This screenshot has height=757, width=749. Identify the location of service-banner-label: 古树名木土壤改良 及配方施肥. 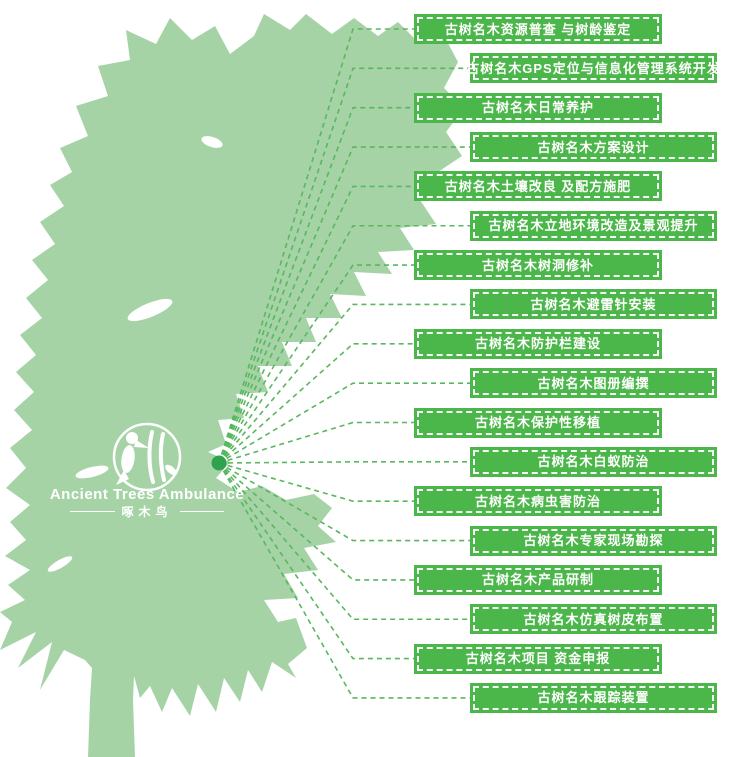
(538, 186).